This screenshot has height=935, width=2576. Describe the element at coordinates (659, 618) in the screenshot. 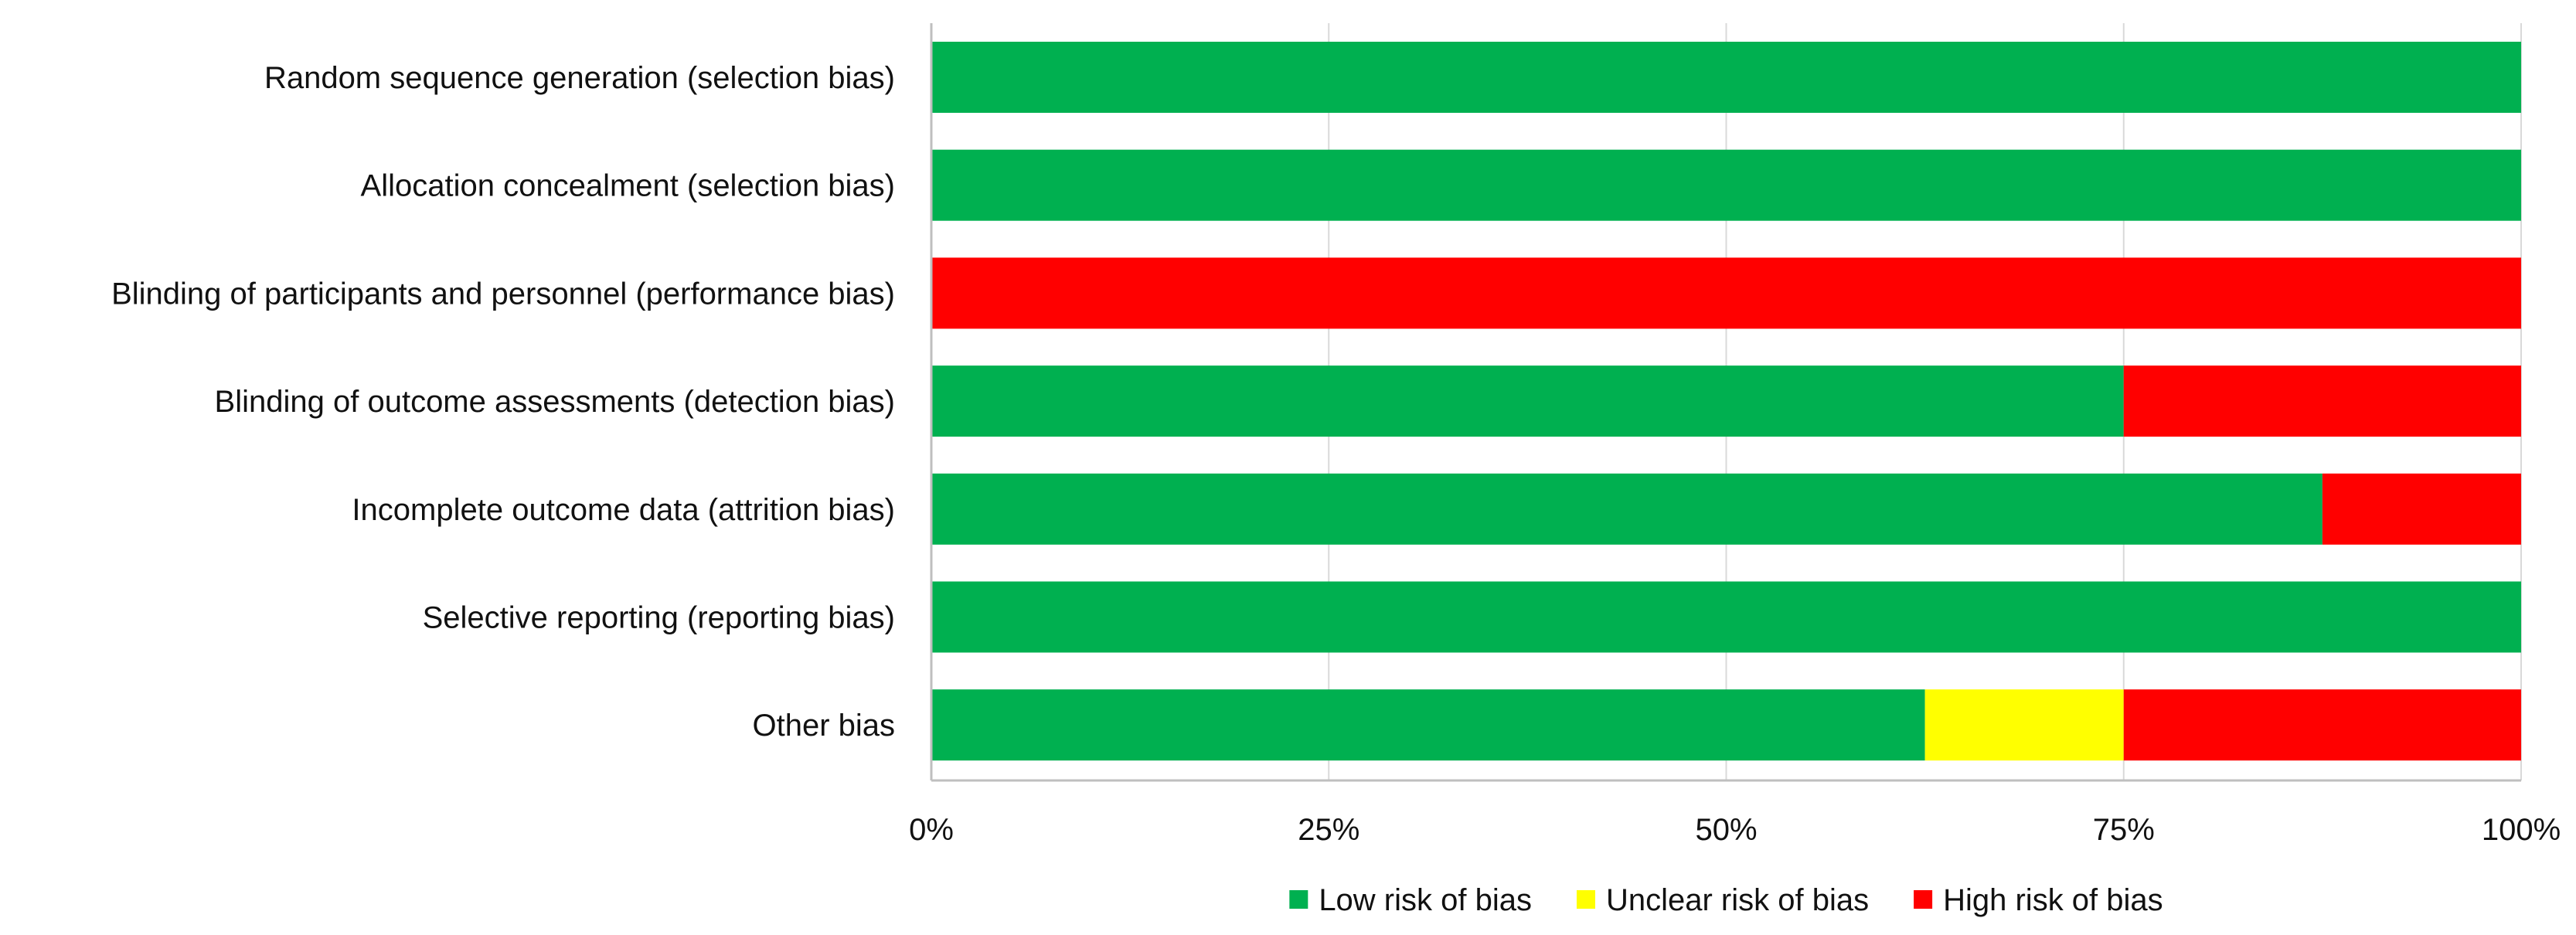

I see `category-label-6: Selective reporting (reporting bias)` at that location.